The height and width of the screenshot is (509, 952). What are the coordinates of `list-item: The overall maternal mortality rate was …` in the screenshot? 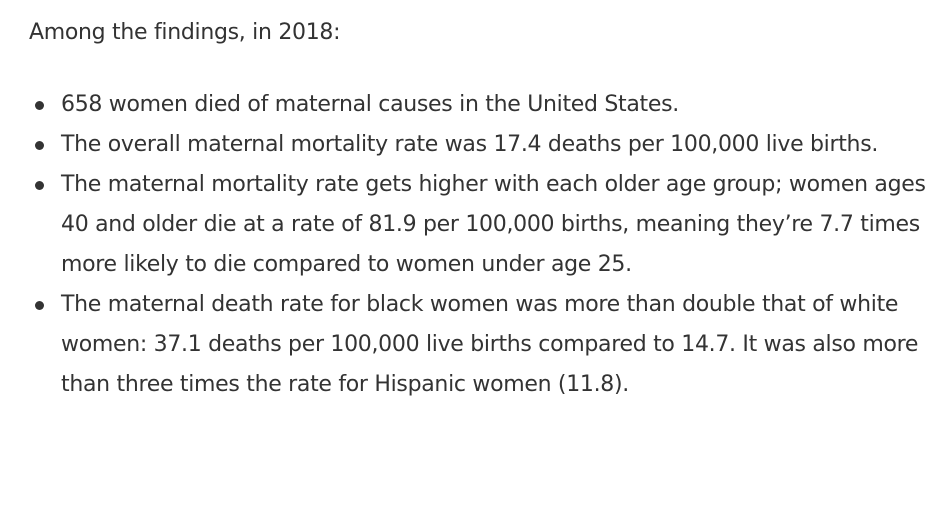 It's located at (479, 145).